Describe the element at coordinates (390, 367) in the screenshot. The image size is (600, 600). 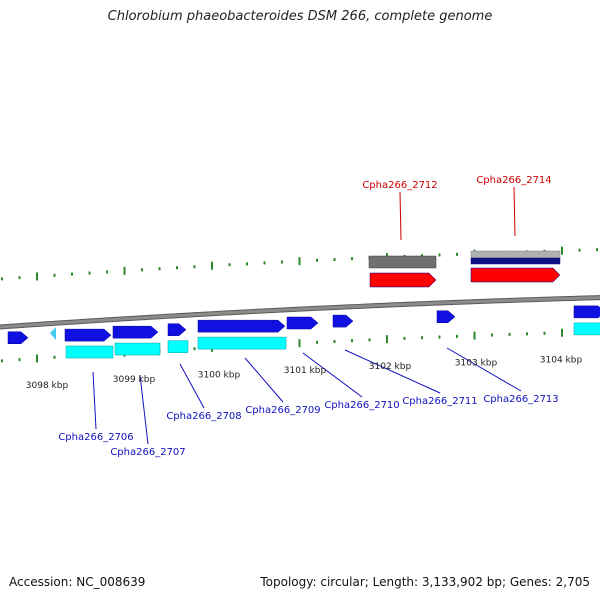
I see `scale-tick-label: 3102 kbp` at that location.